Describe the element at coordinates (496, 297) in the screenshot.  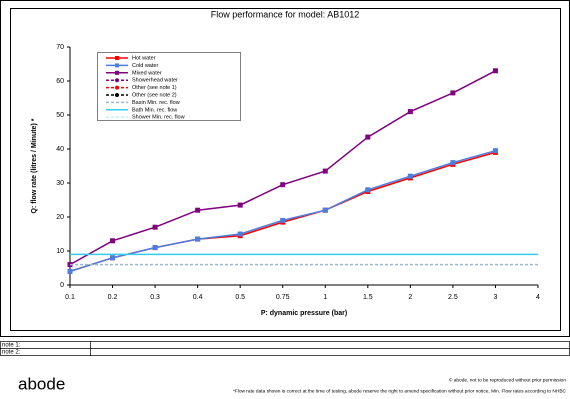
I see `x-tick-label: 3` at that location.